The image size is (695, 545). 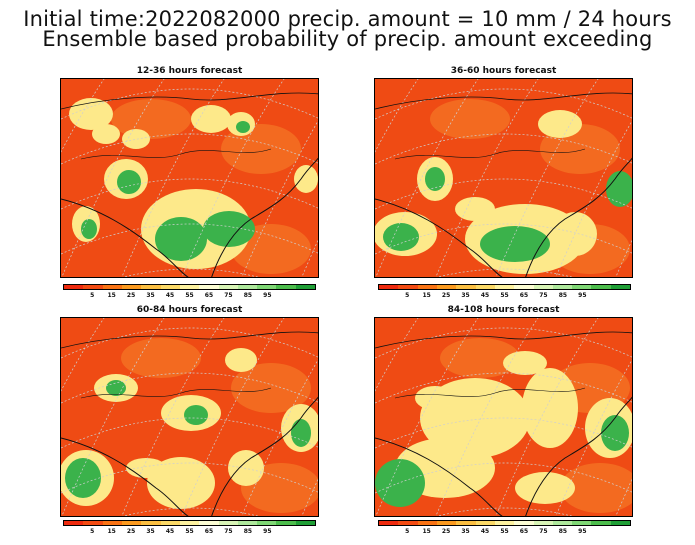 What do you see at coordinates (111, 531) in the screenshot?
I see `colorbar-tick-label: 15` at bounding box center [111, 531].